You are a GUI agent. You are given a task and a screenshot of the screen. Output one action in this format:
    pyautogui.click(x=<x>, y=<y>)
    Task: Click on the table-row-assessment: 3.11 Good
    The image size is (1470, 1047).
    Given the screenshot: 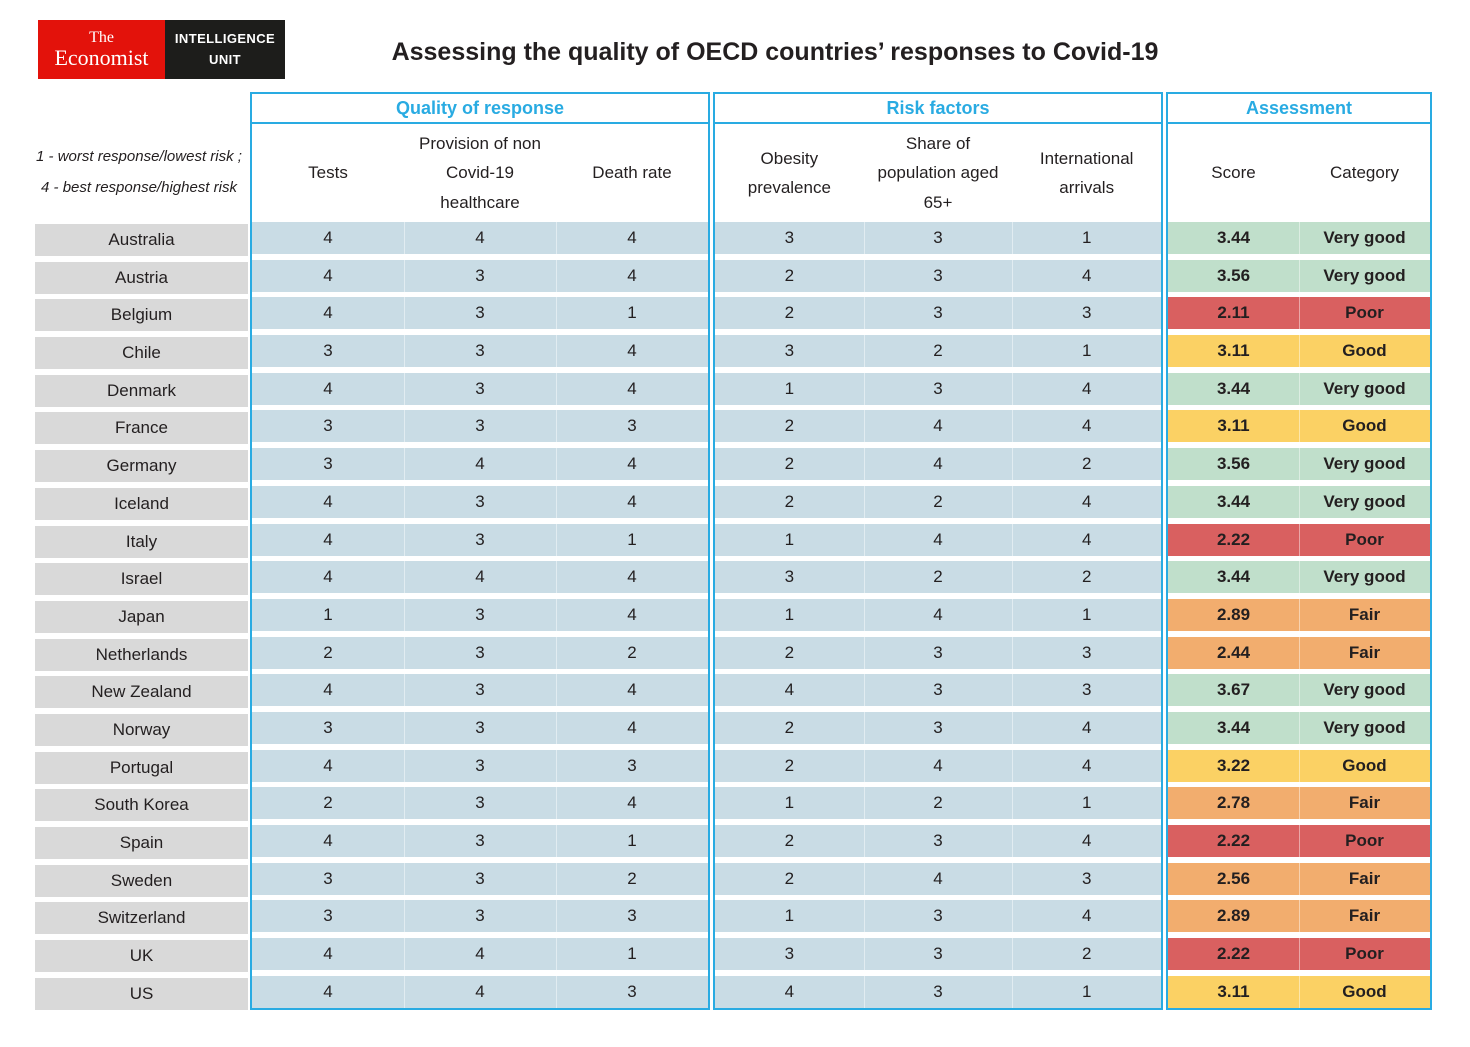 What is the action you would take?
    pyautogui.click(x=1299, y=991)
    